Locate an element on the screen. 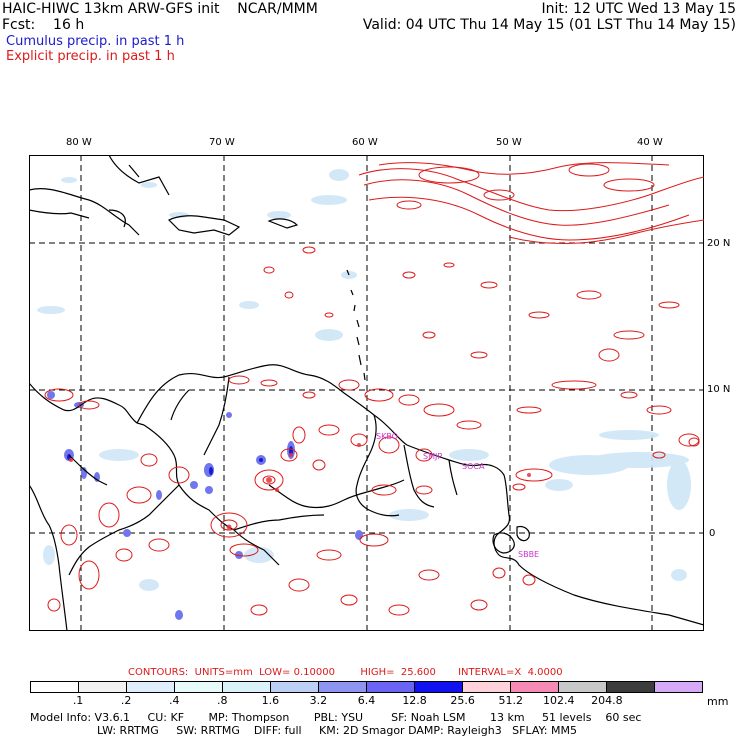  lon-label-40w: 40 W is located at coordinates (650, 142).